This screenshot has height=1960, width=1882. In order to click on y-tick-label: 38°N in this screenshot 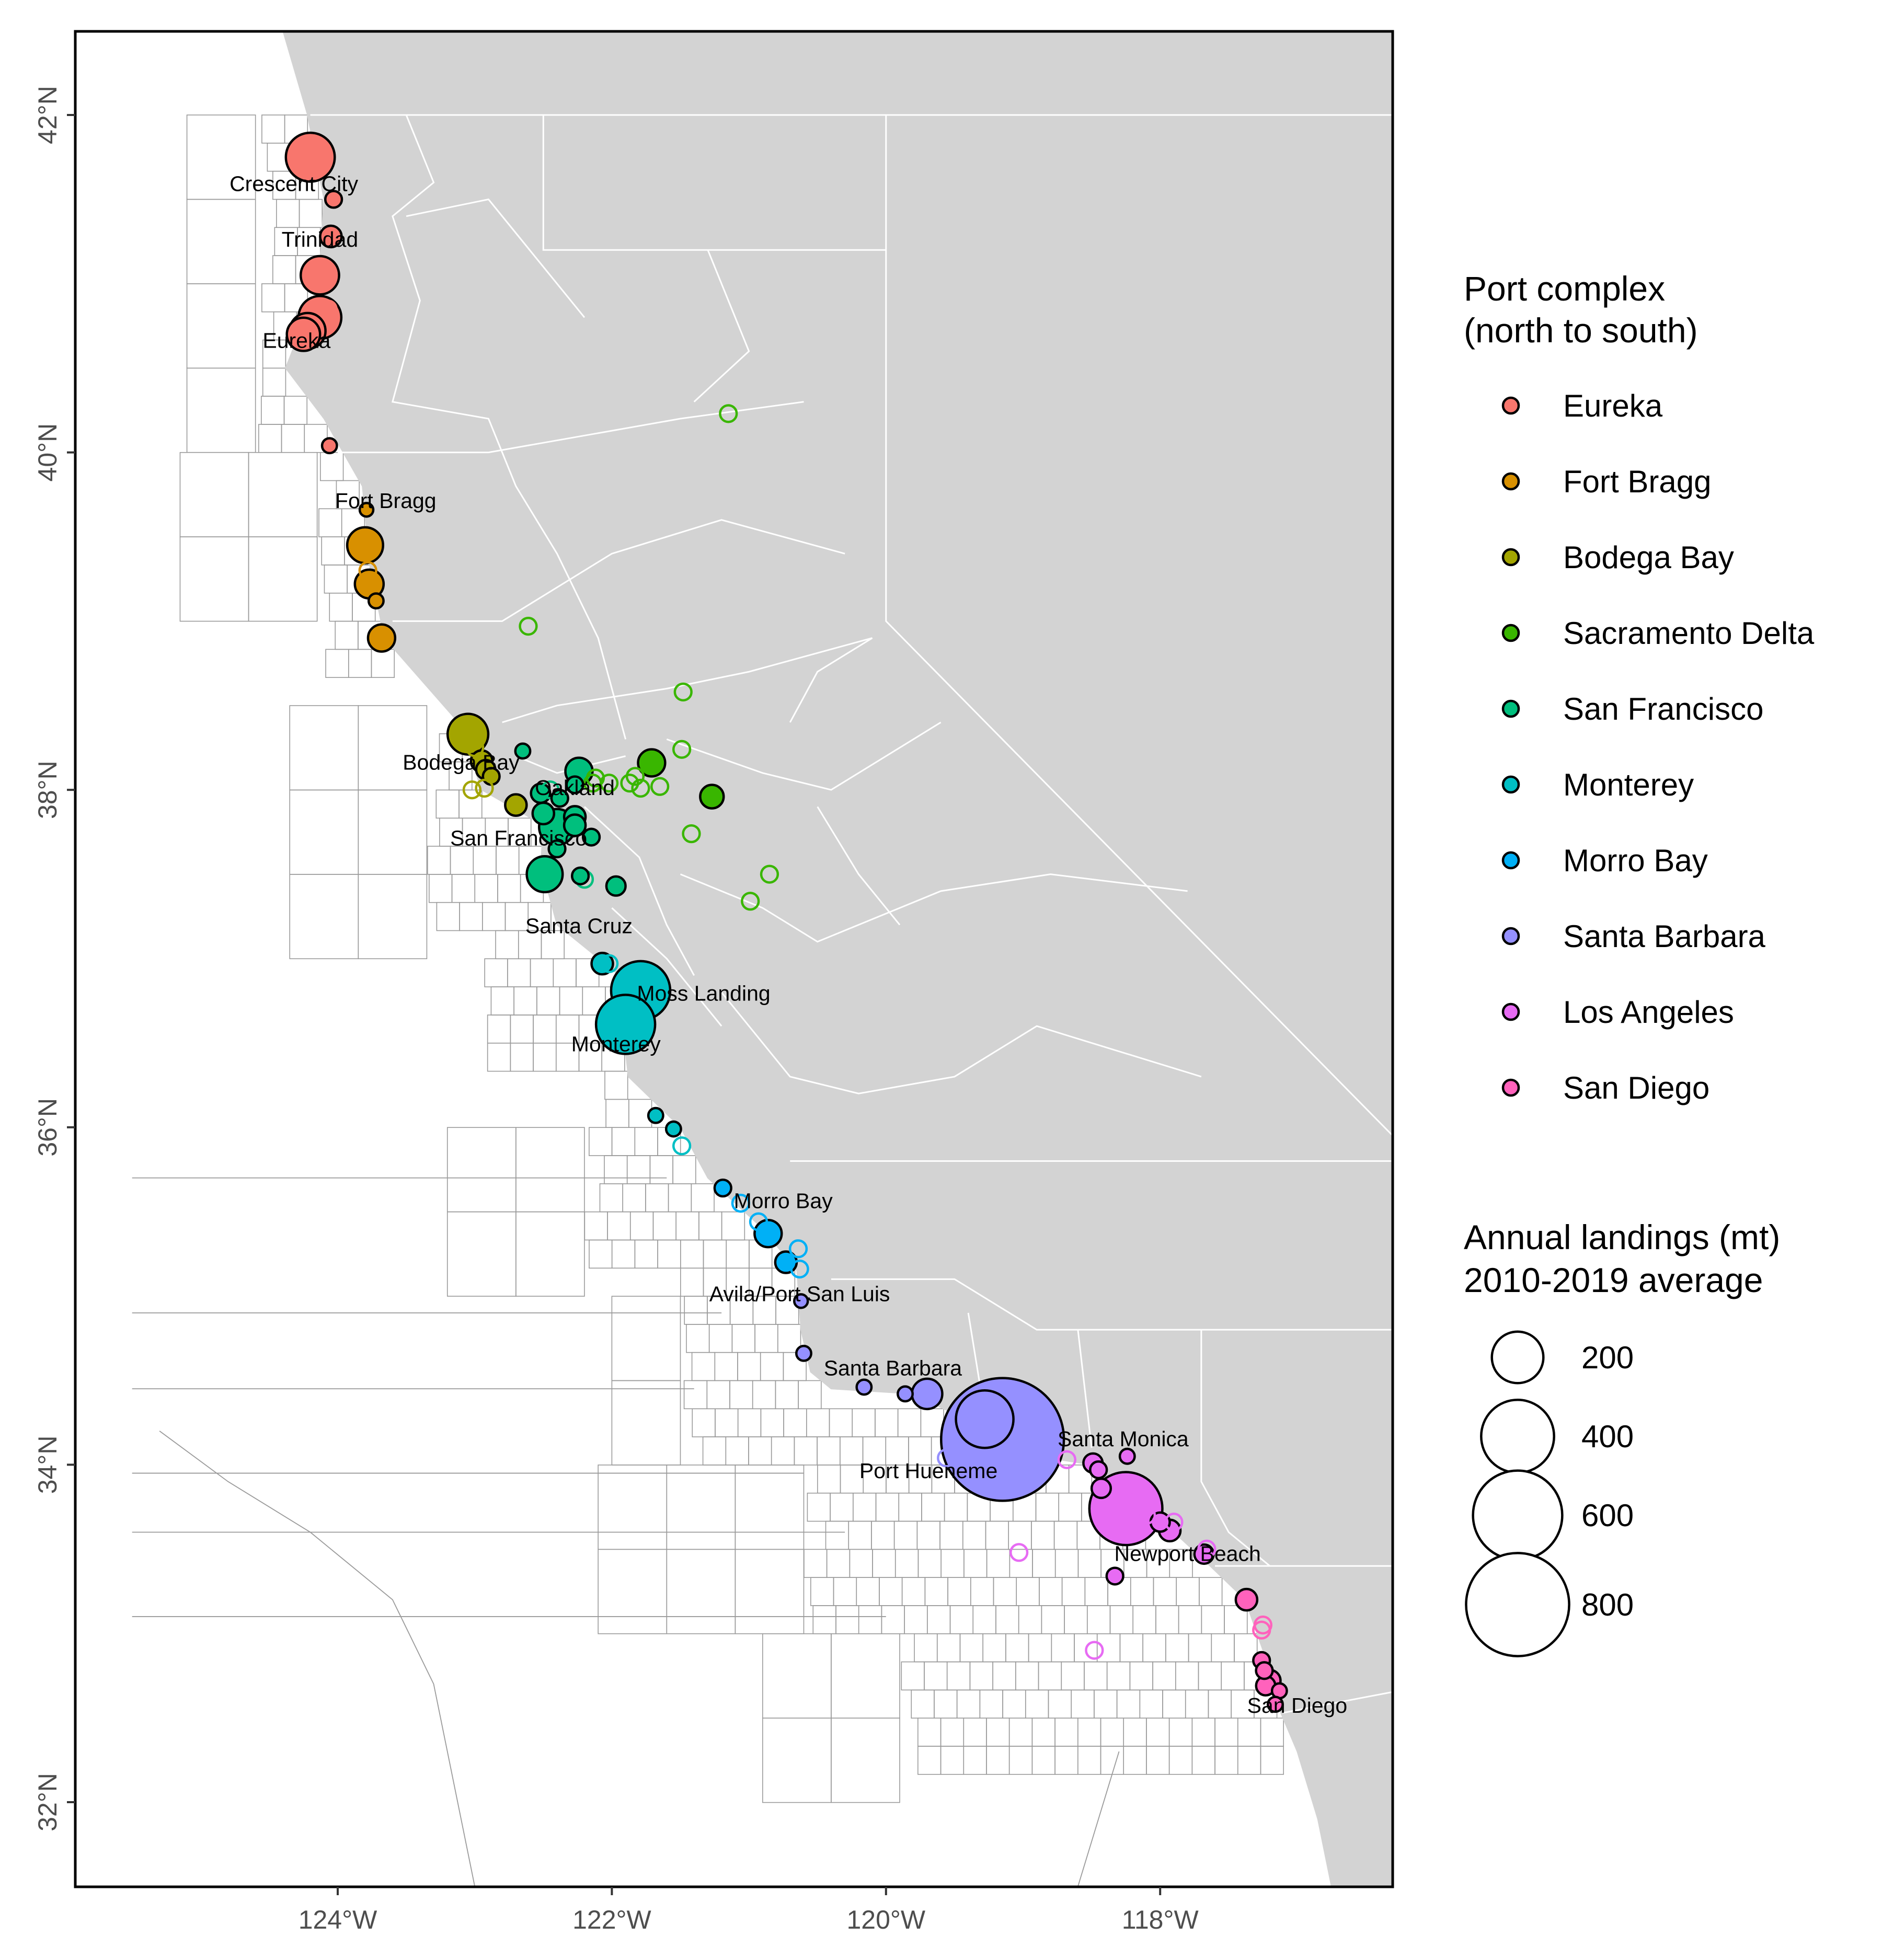, I will do `click(47, 789)`.